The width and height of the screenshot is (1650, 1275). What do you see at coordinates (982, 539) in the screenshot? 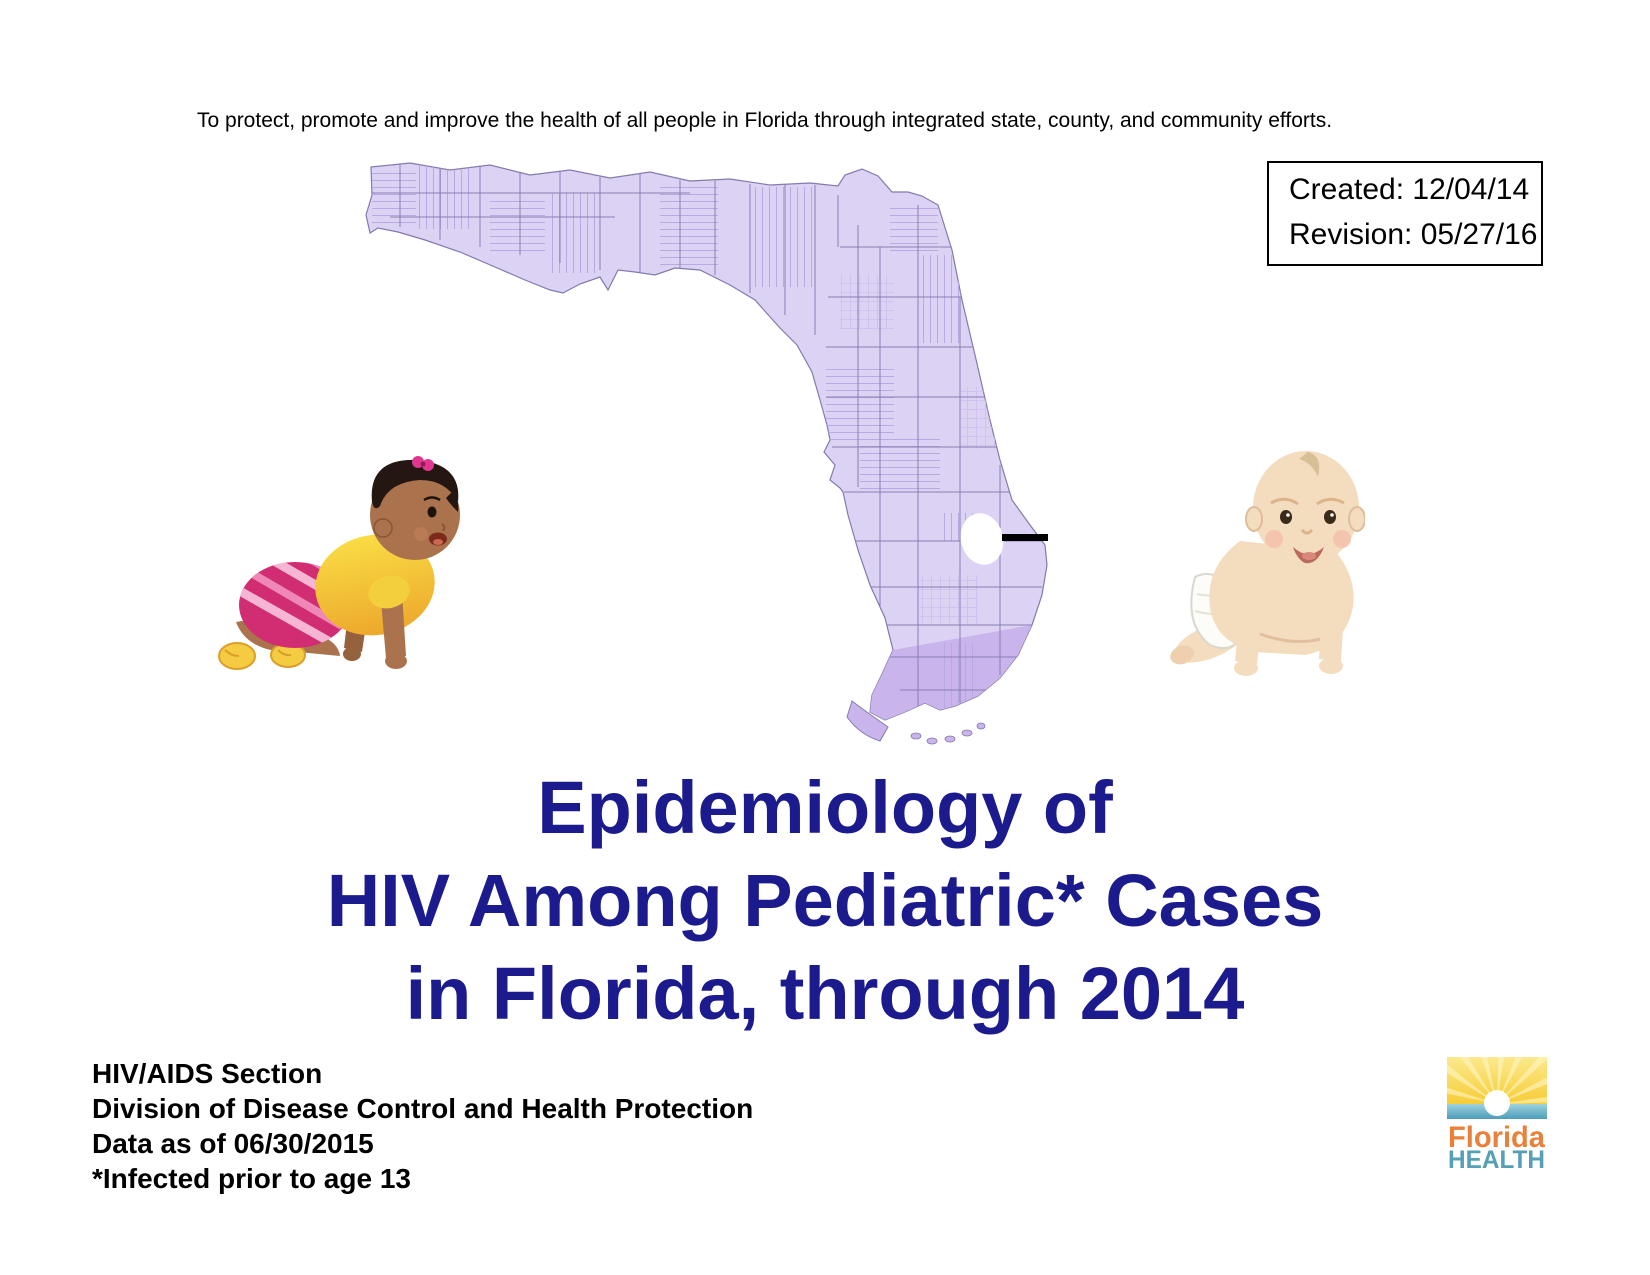
I see `lake-okeechobee` at bounding box center [982, 539].